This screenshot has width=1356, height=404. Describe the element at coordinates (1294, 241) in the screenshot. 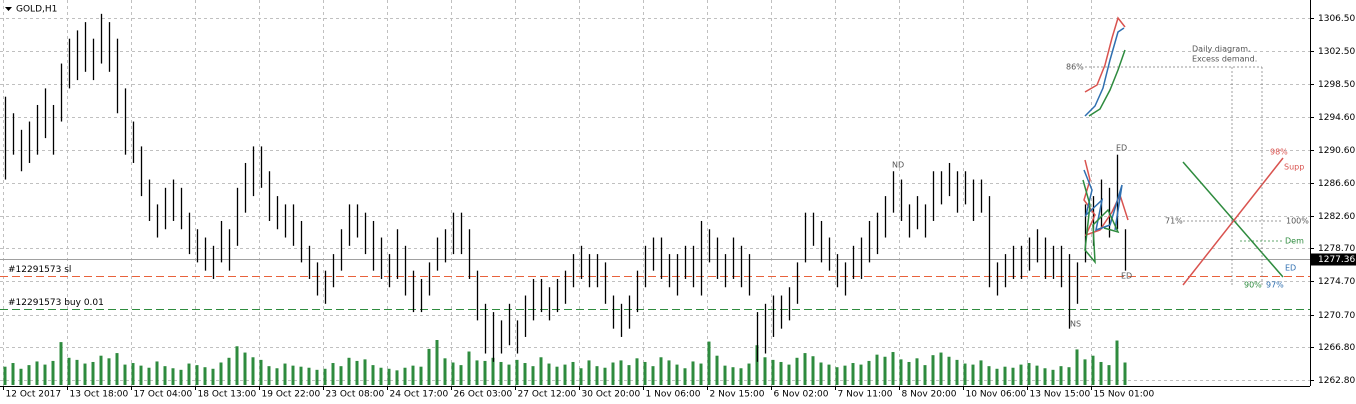

I see `annotation: Dem` at that location.